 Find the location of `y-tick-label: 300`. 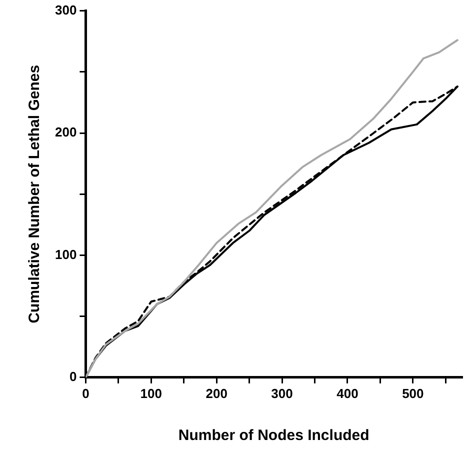

y-tick-label: 300 is located at coordinates (65, 10).